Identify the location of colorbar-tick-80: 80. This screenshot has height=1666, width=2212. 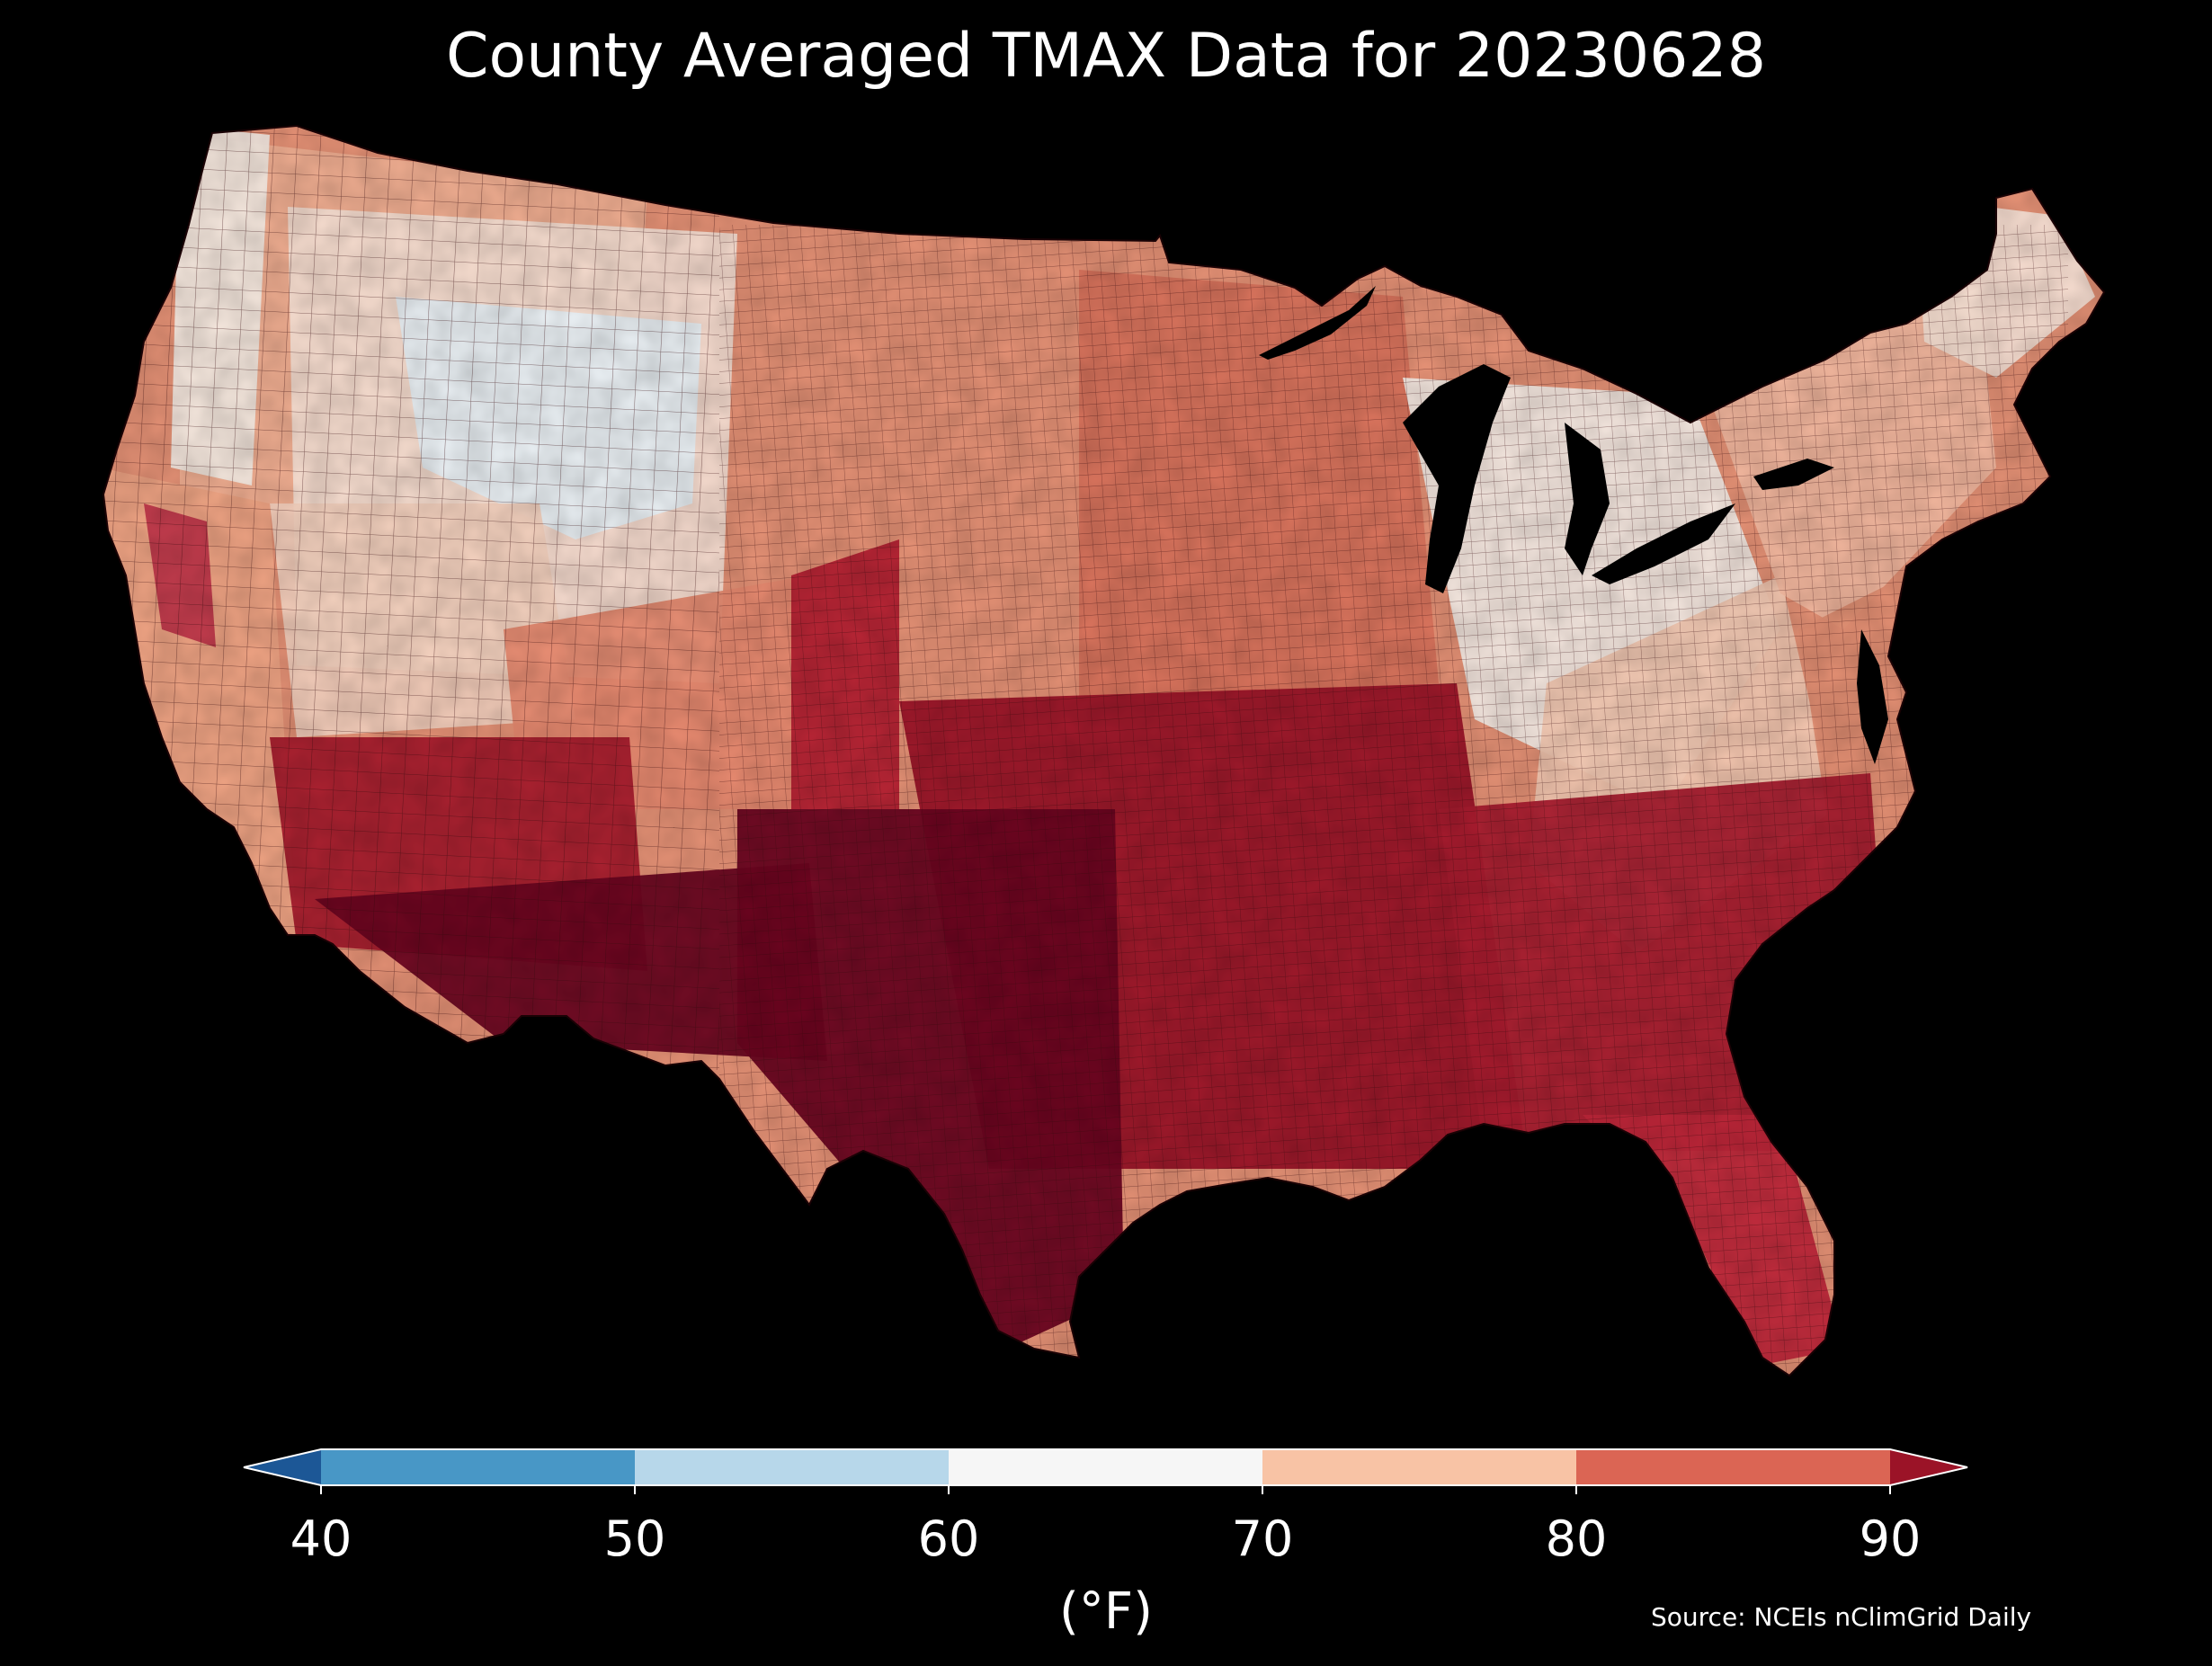
(1576, 1538).